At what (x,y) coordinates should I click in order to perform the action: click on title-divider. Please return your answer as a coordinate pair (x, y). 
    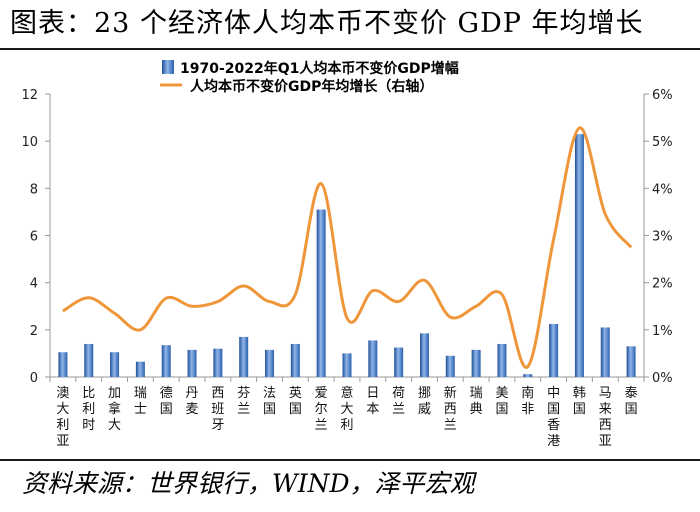
    Looking at the image, I should click on (350, 49).